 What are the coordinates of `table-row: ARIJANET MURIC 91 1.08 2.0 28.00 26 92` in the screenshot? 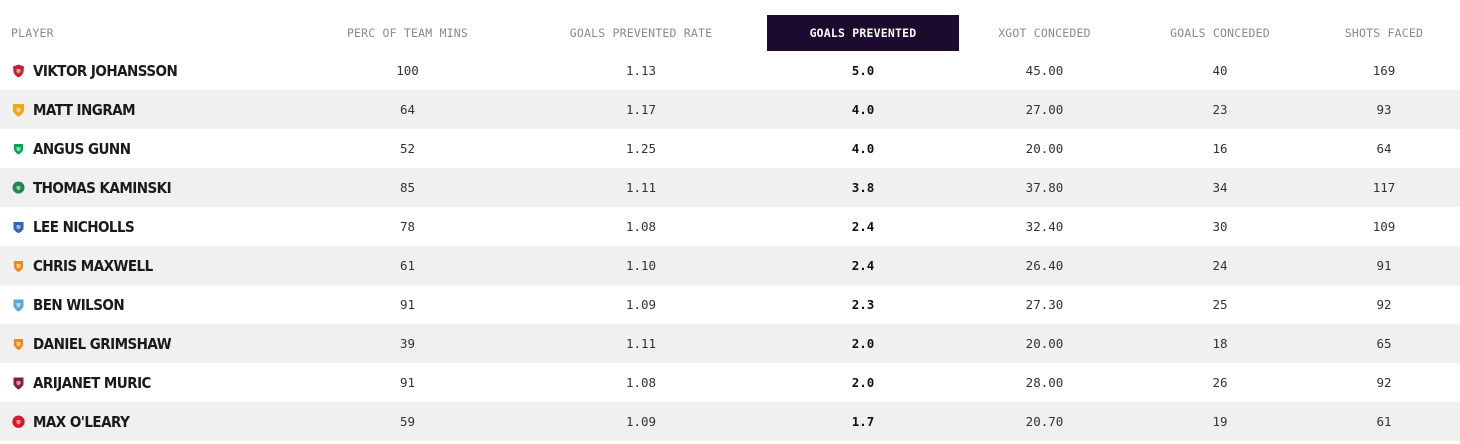 It's located at (730, 382).